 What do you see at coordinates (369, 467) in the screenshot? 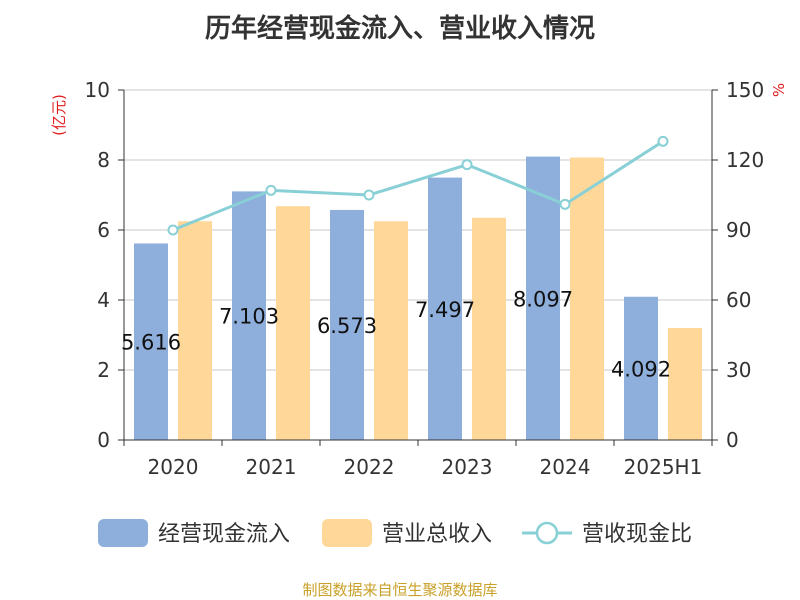
I see `x-tick-label: 2022` at bounding box center [369, 467].